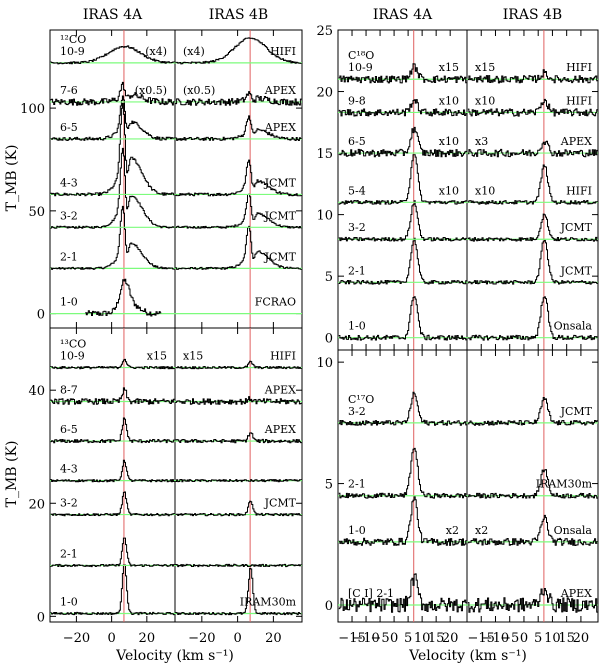 This screenshot has width=600, height=669. I want to click on telescope-c18o-1: JCMT, so click(576, 270).